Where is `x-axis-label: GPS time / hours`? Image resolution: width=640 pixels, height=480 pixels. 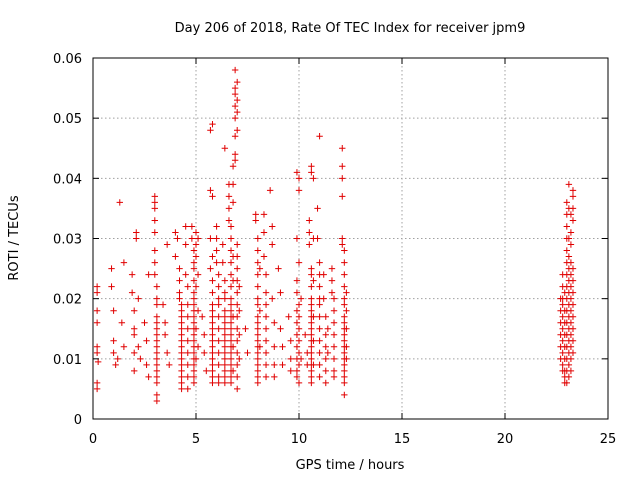 x-axis-label: GPS time / hours is located at coordinates (350, 465).